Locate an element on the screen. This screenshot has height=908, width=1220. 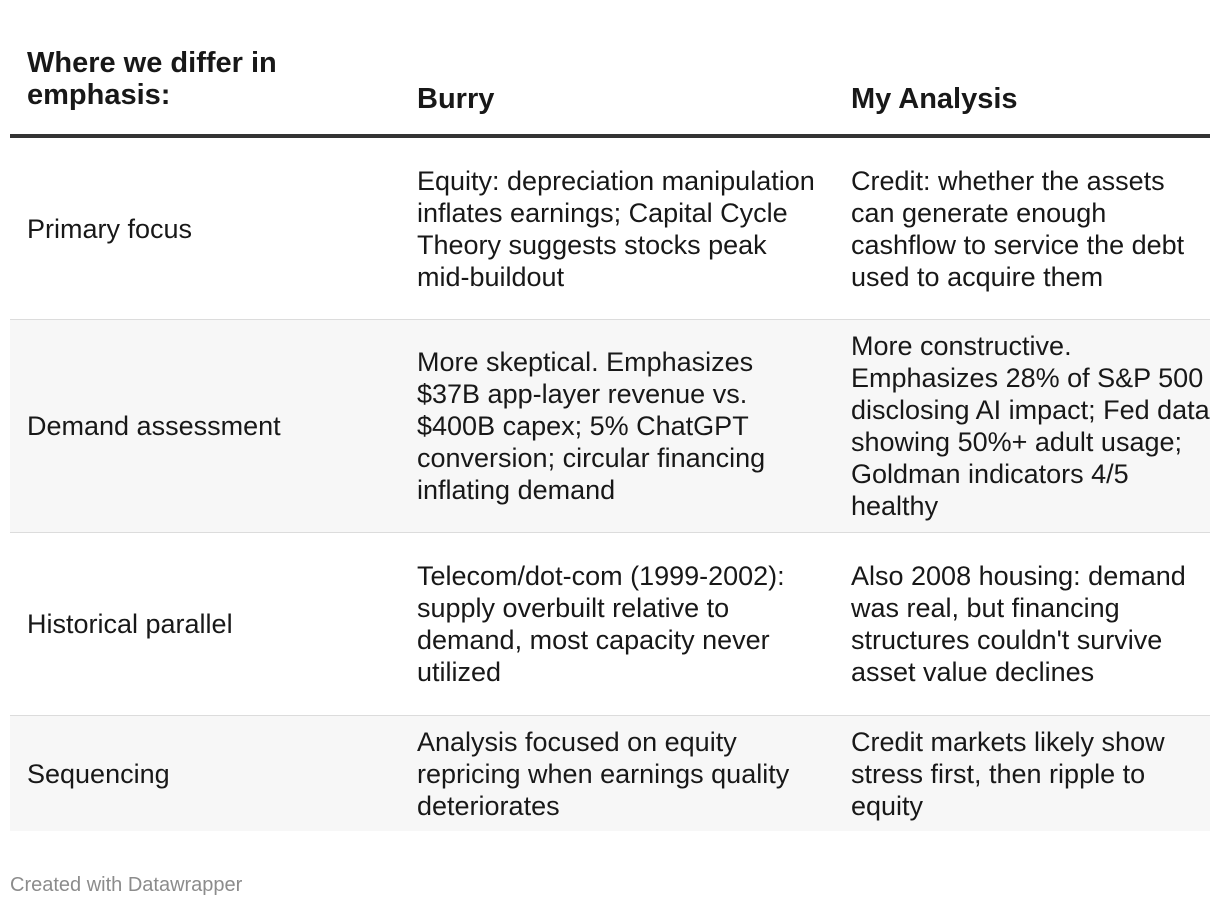
row-label: Primary focus is located at coordinates (110, 228).